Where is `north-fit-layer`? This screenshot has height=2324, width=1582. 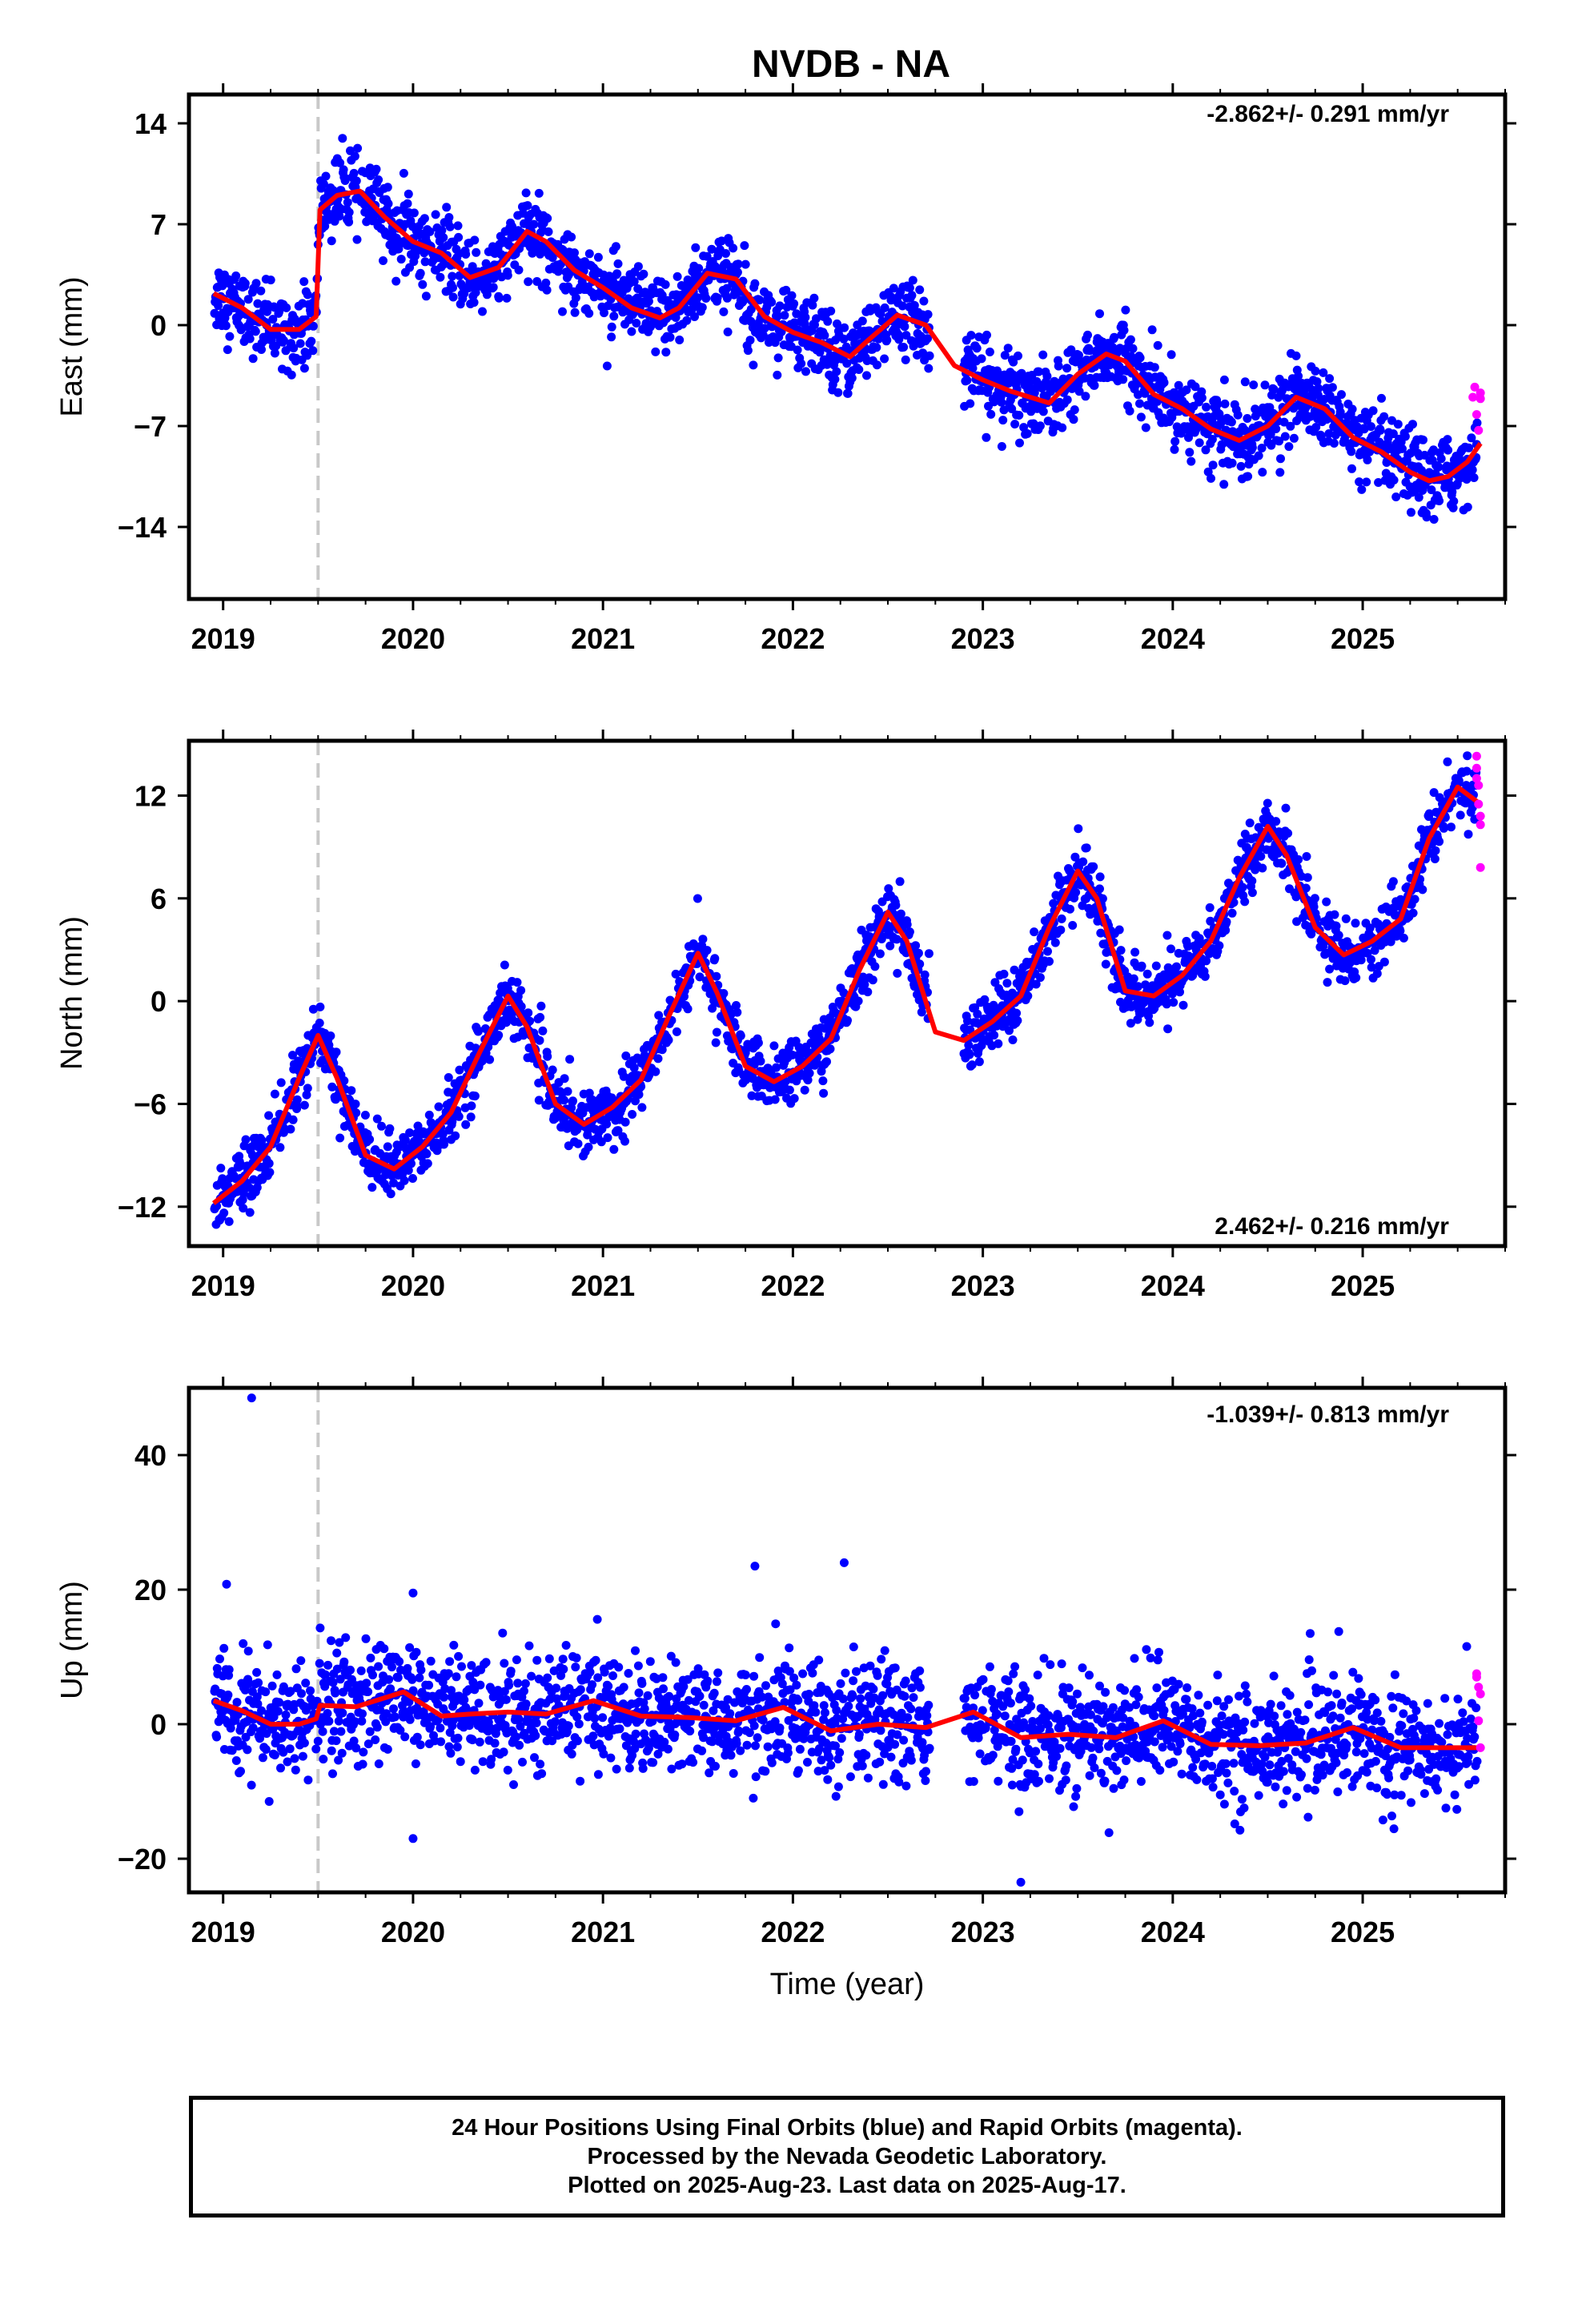 north-fit-layer is located at coordinates (847, 994).